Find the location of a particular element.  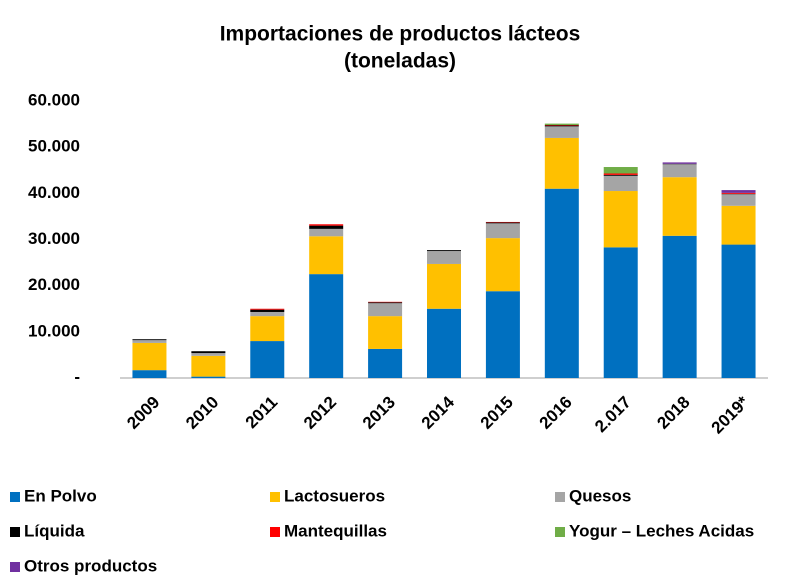

x-tick-label: 2019* is located at coordinates (730, 414).